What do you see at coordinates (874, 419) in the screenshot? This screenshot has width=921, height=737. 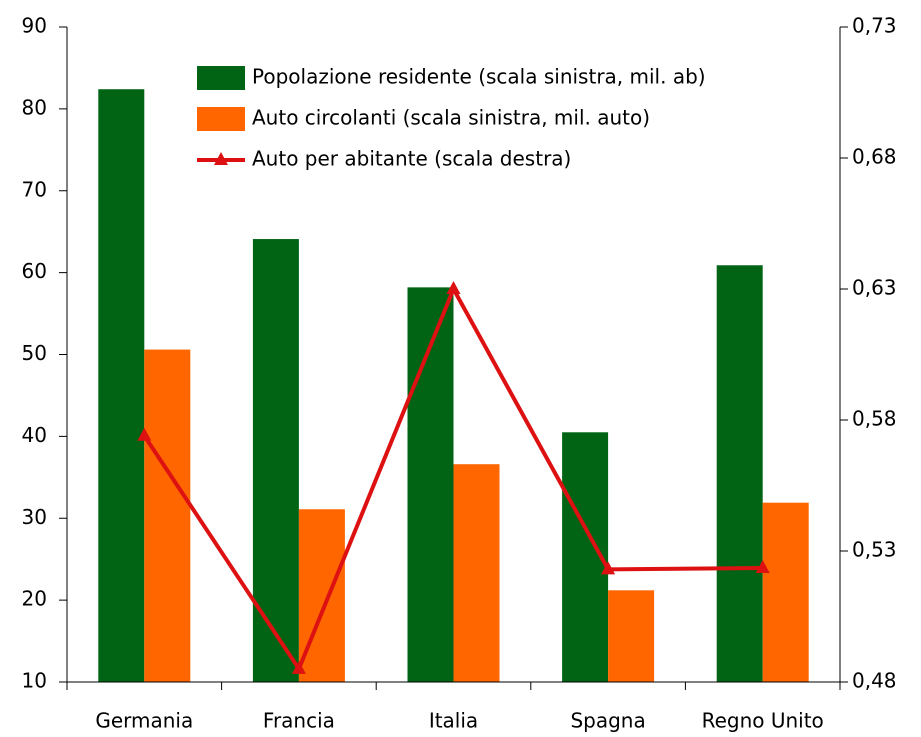 I see `y2-tick-label: 0,58` at bounding box center [874, 419].